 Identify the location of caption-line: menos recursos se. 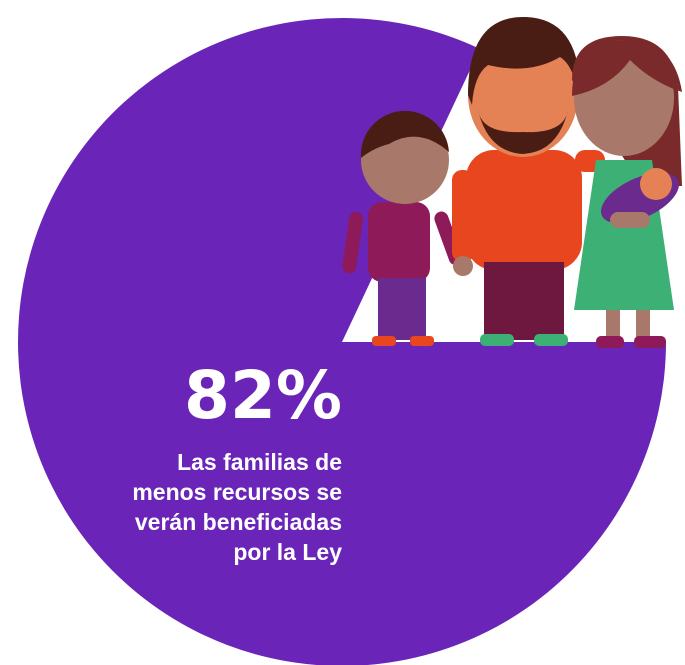
(237, 492).